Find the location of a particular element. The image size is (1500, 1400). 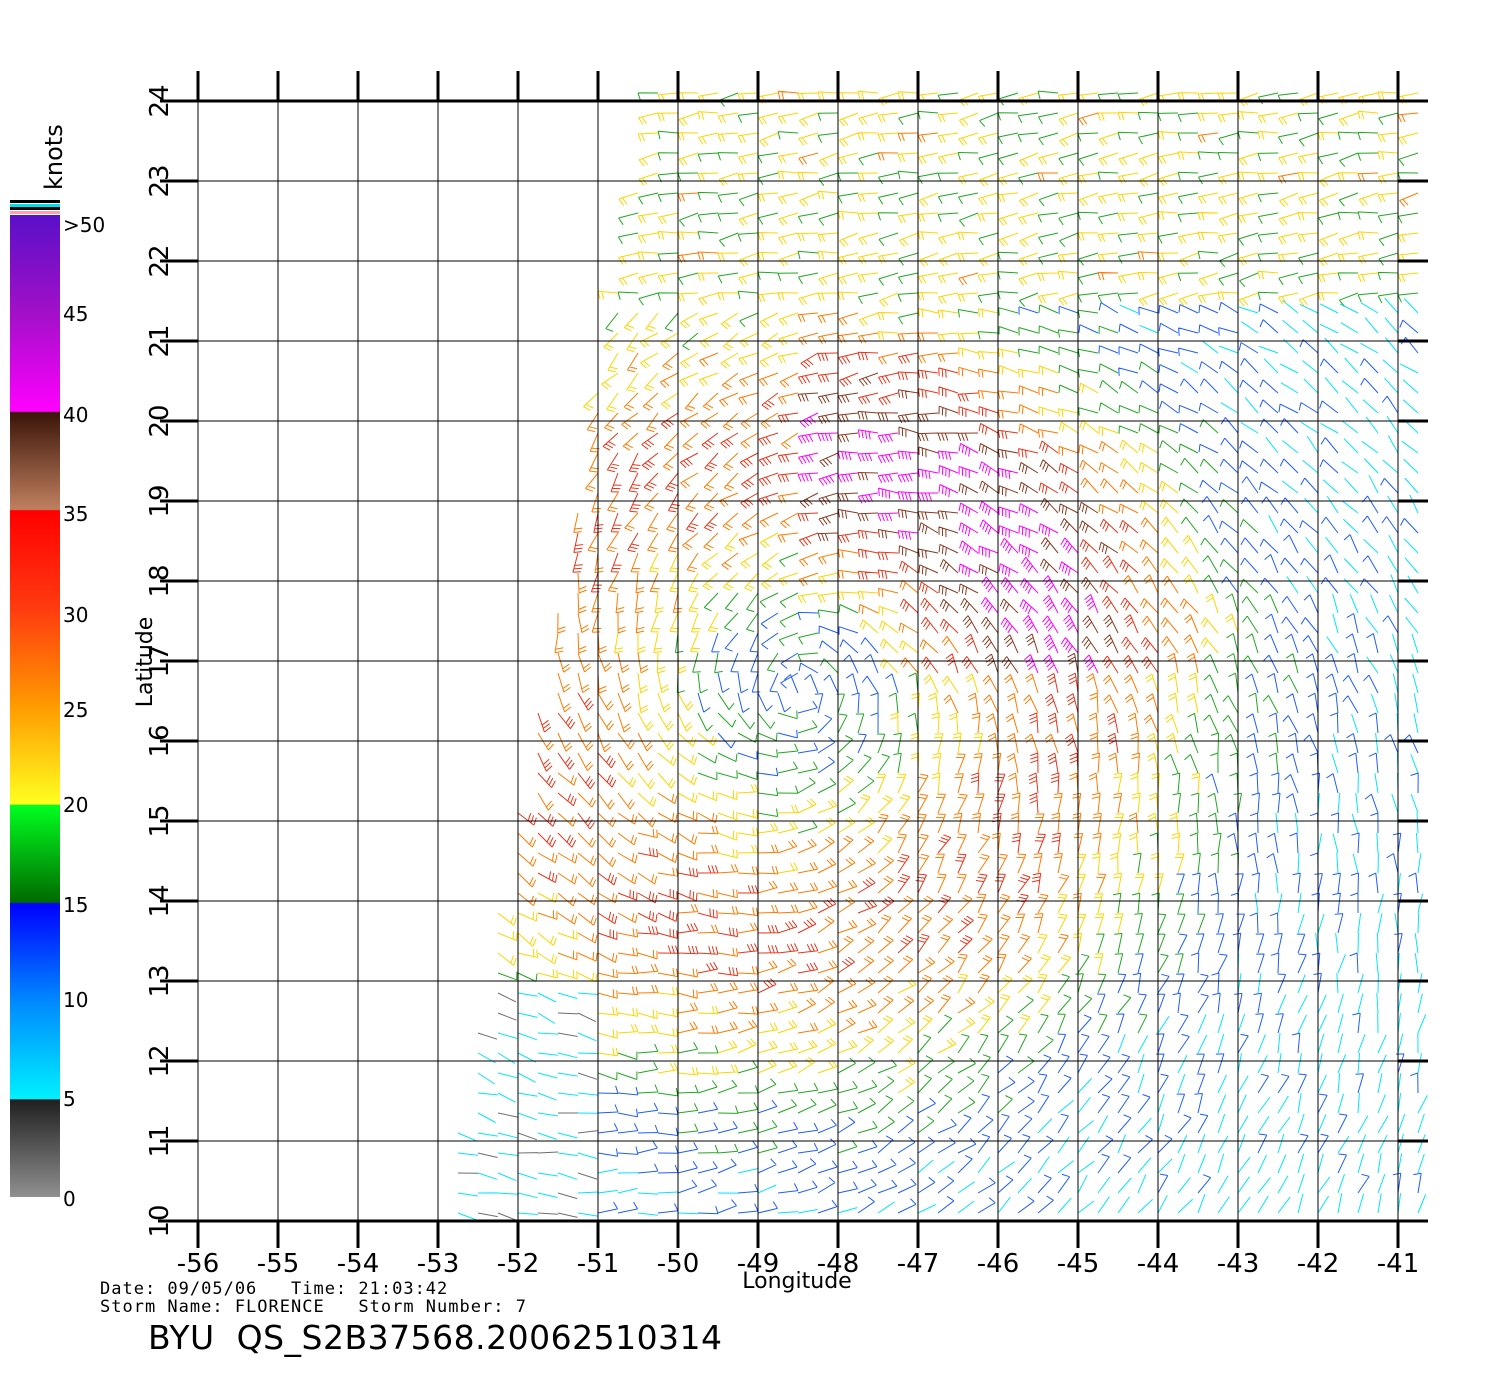

longitude-tick-label: -51 is located at coordinates (598, 1264).